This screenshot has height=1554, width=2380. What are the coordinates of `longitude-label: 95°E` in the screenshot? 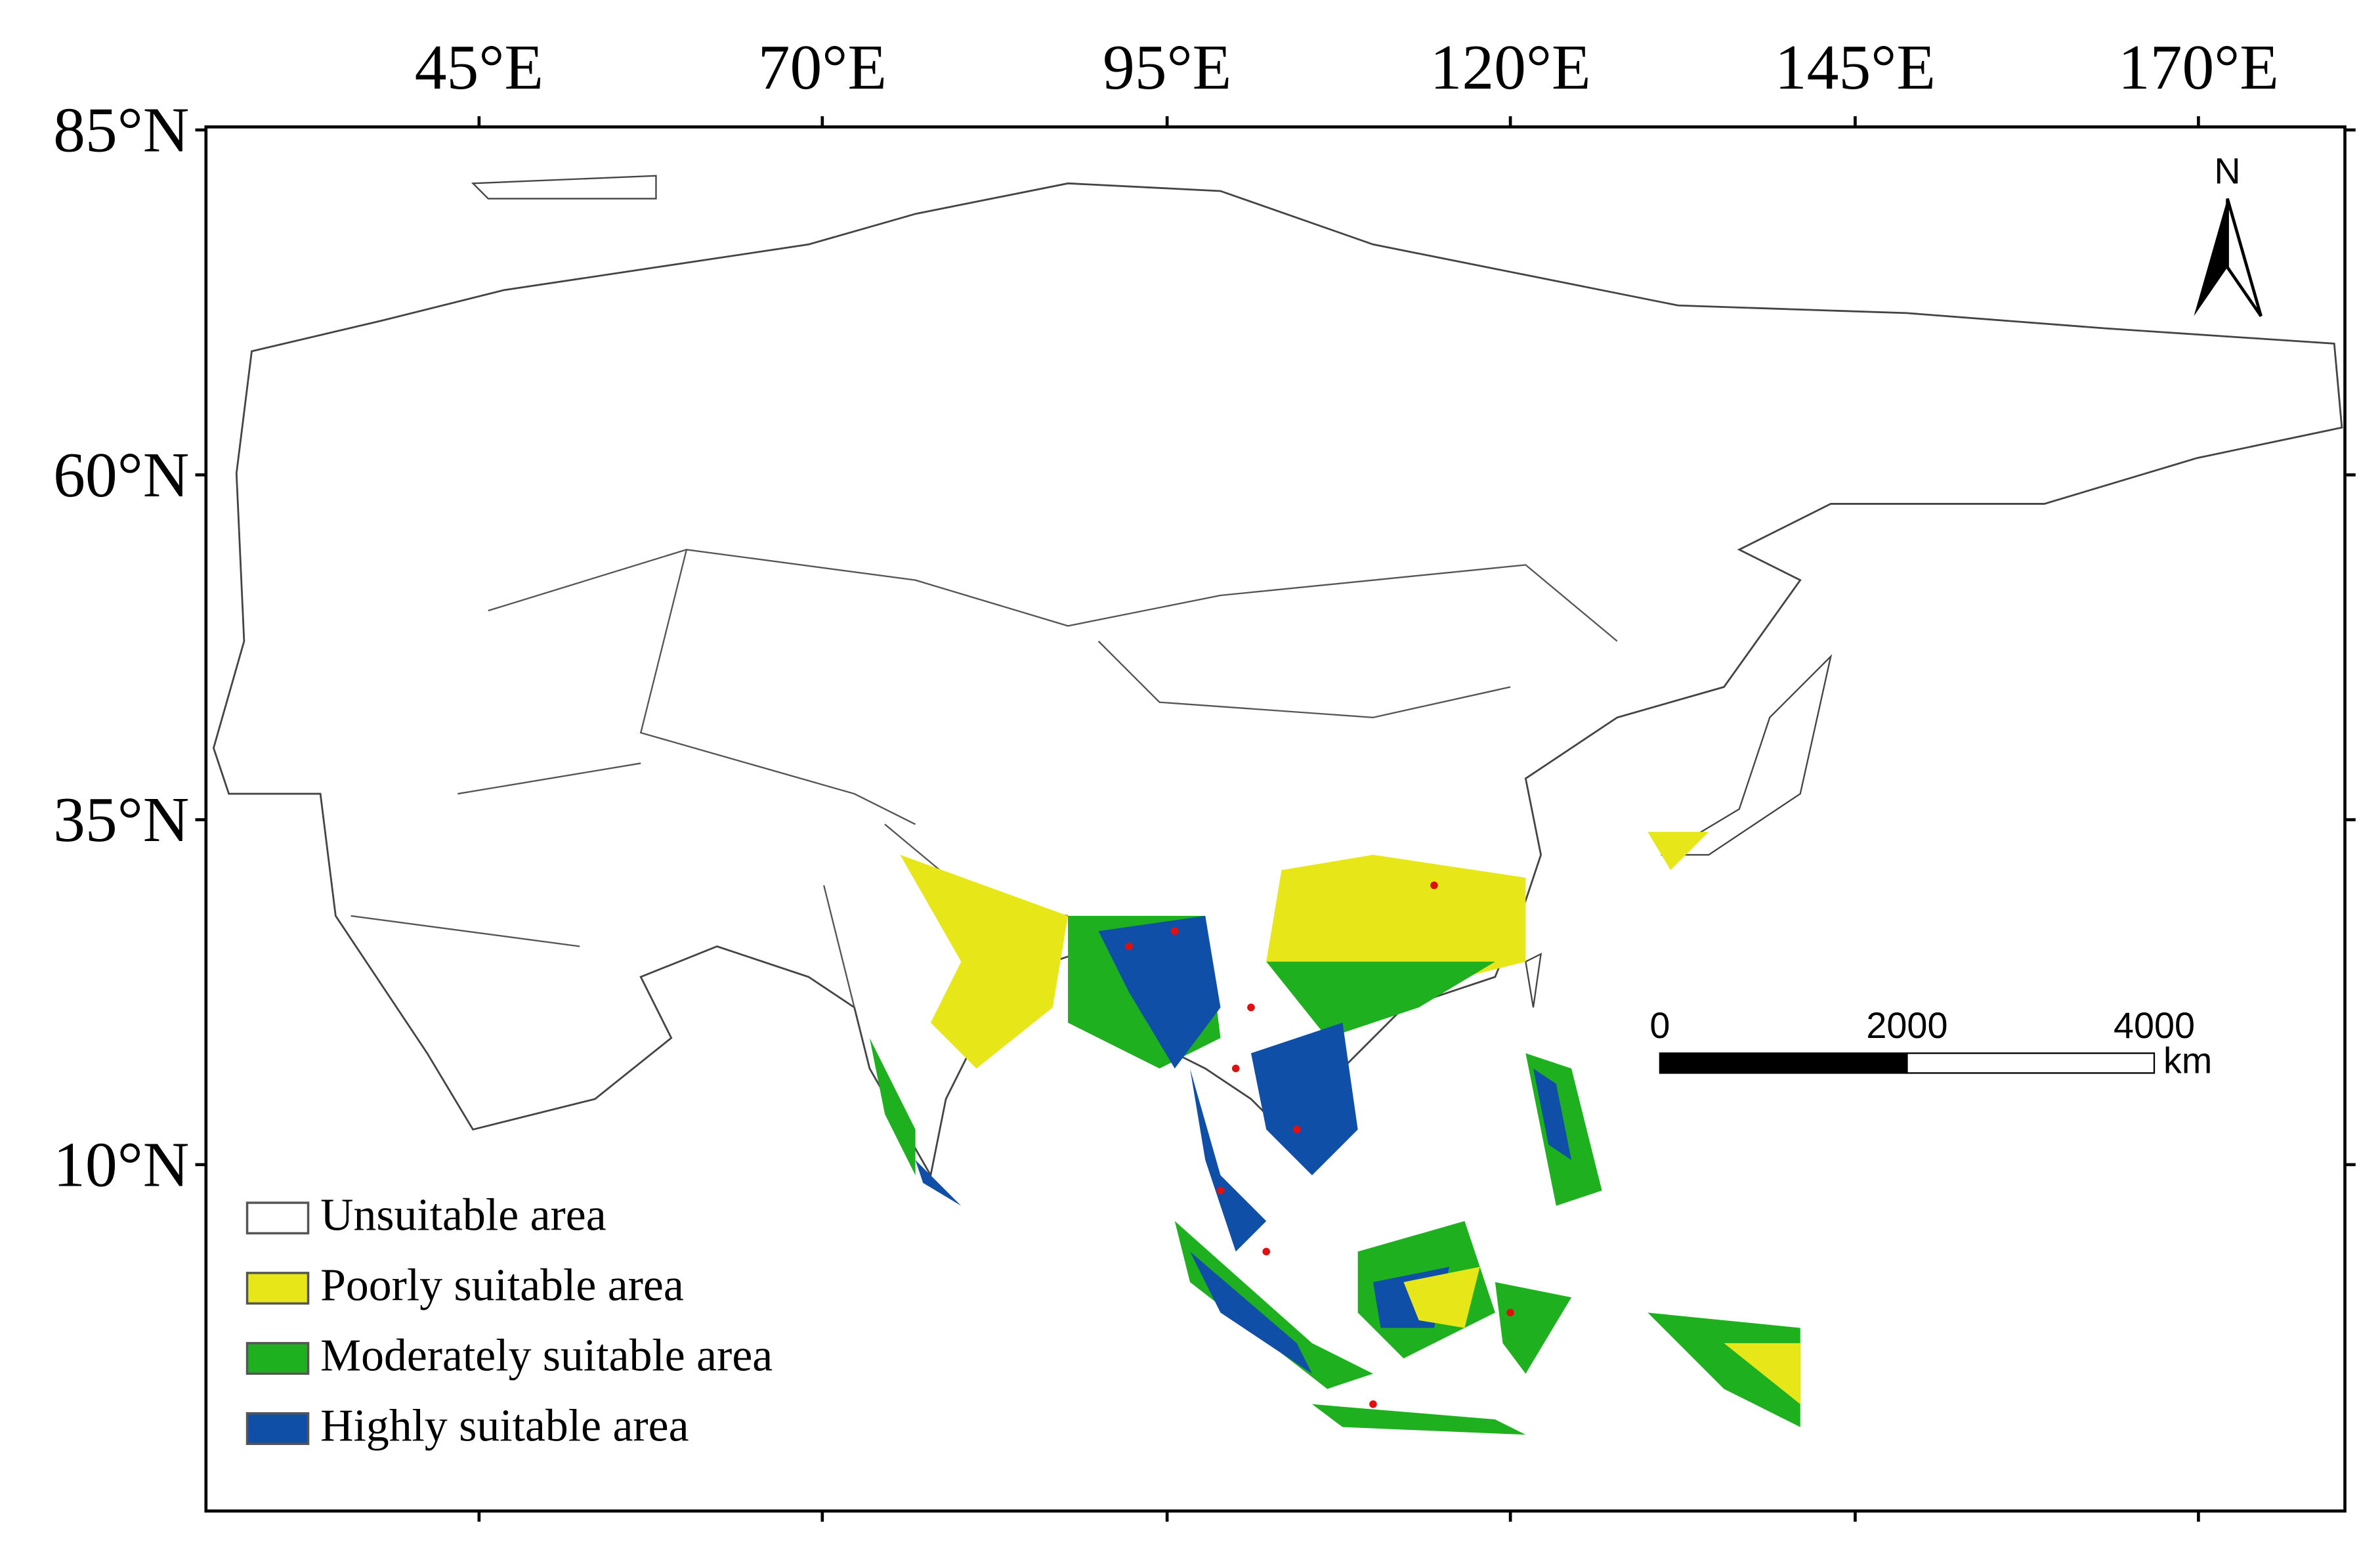 It's located at (1167, 67).